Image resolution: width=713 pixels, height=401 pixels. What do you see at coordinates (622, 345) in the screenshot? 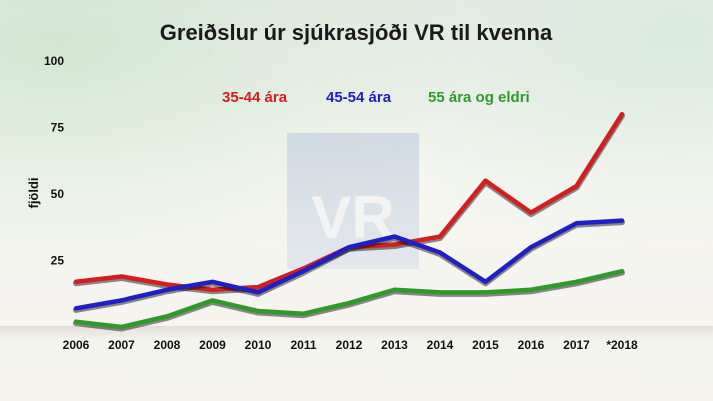
I see `x-tick-label: *2018` at bounding box center [622, 345].